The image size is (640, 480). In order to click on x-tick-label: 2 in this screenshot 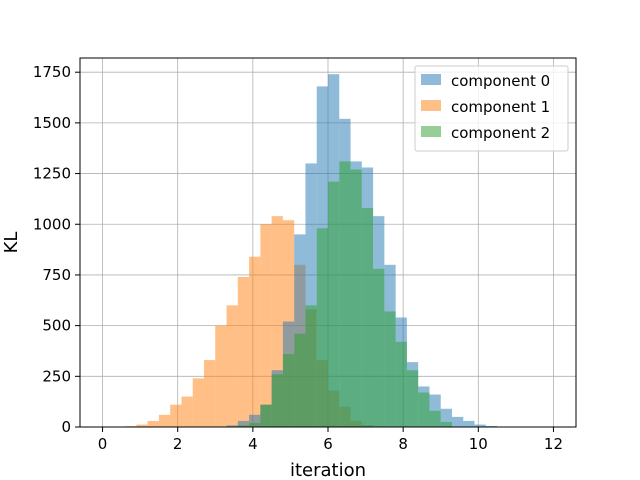, I will do `click(178, 444)`.